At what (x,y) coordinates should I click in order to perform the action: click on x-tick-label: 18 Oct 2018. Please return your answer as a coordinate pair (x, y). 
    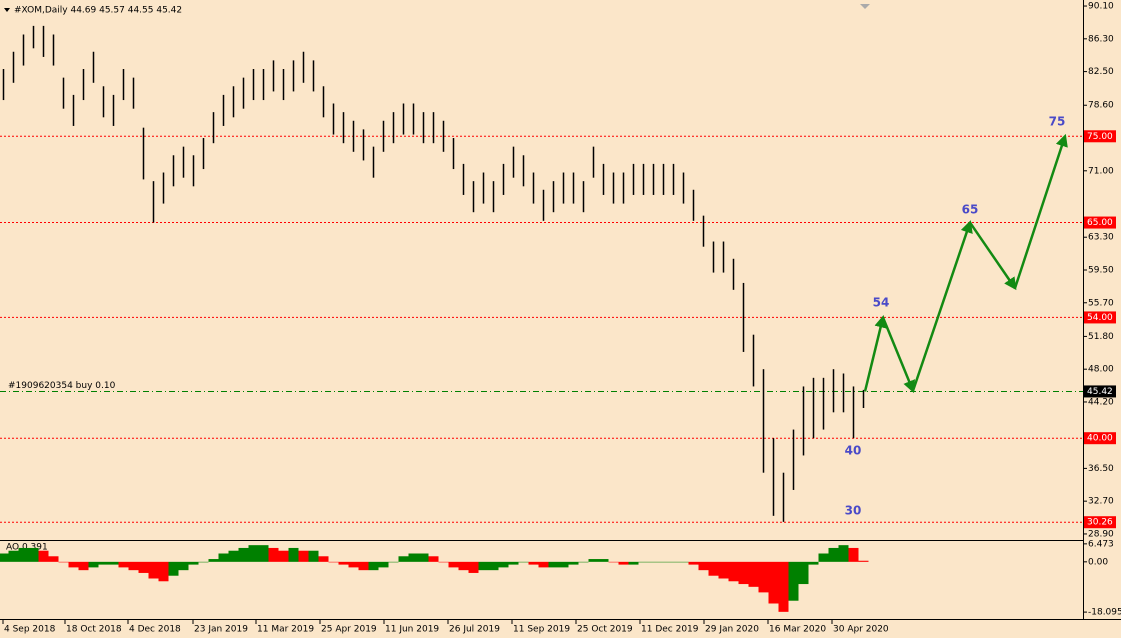
    Looking at the image, I should click on (94, 630).